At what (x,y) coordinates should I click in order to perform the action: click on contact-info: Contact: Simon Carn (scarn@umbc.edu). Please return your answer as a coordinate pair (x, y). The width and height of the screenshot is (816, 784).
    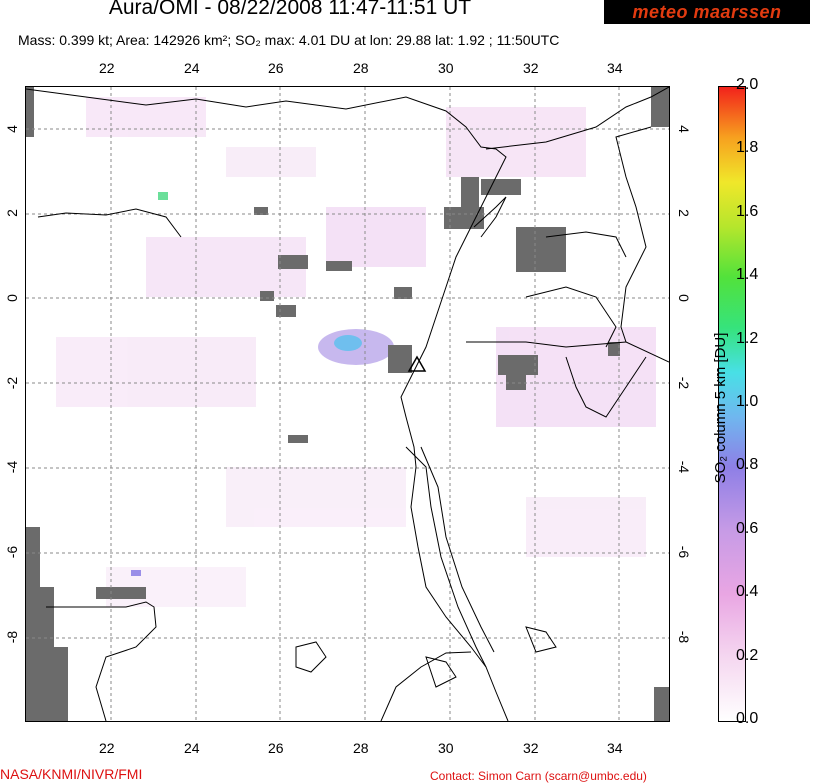
    Looking at the image, I should click on (538, 776).